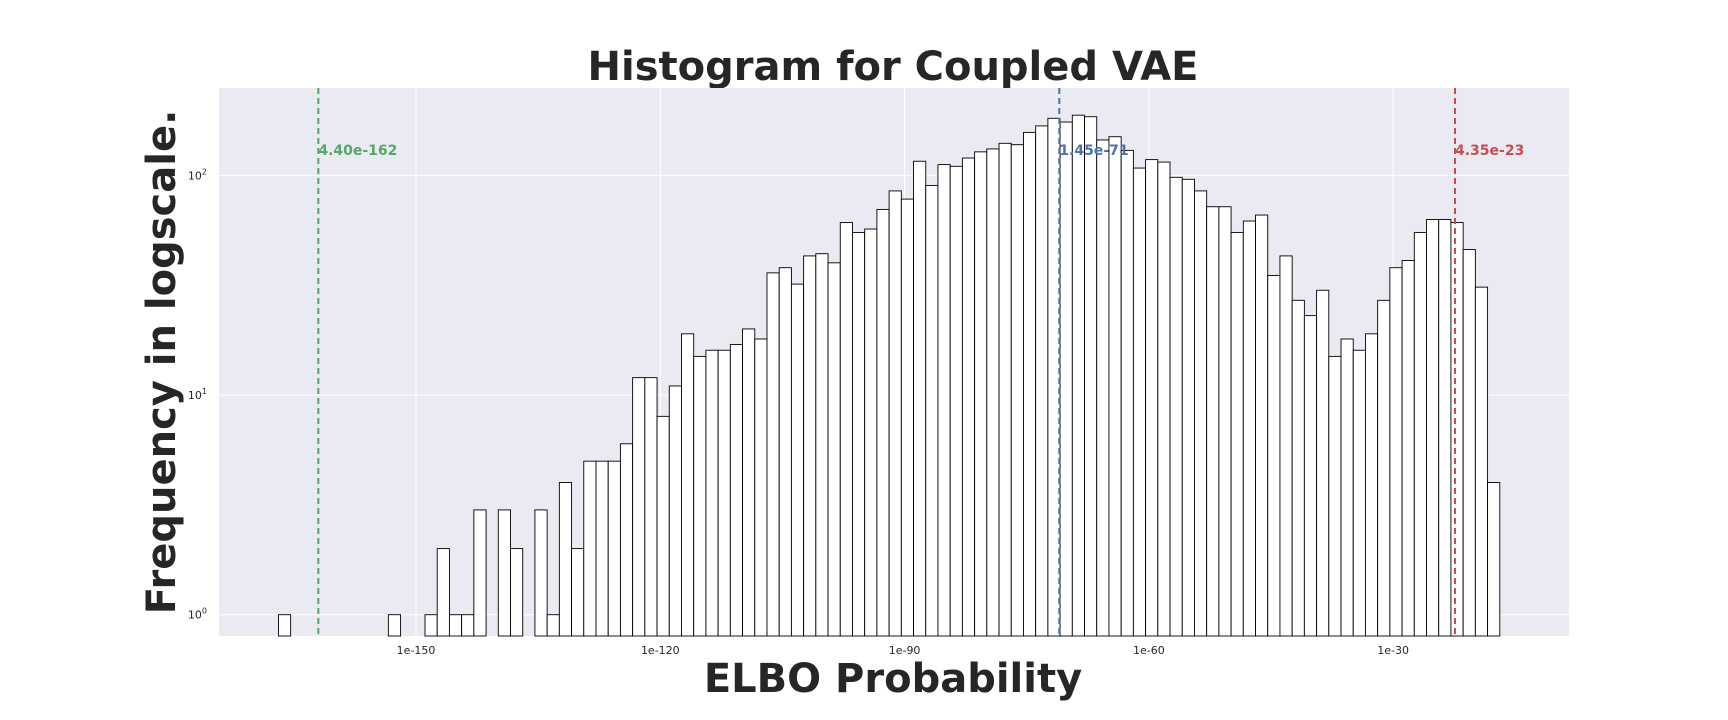 This screenshot has width=1728, height=720. Describe the element at coordinates (893, 67) in the screenshot. I see `chart-title: Histogram for Coupled VAE` at that location.